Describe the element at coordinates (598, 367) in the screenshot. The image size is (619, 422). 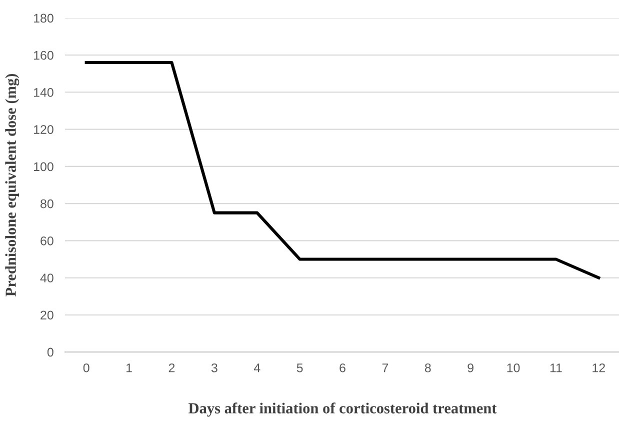
I see `x-tick-label: 12` at that location.